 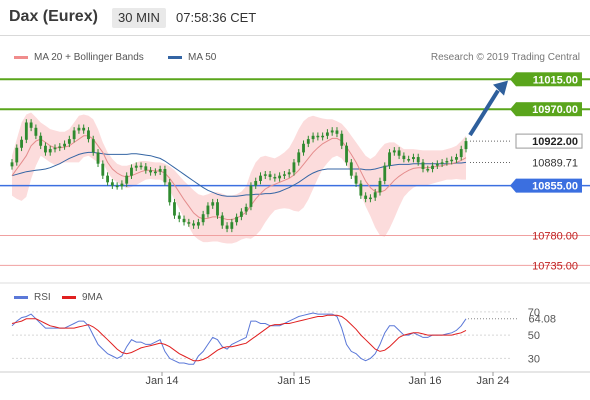 What do you see at coordinates (513, 109) in the screenshot?
I see `level-label-pointer` at bounding box center [513, 109].